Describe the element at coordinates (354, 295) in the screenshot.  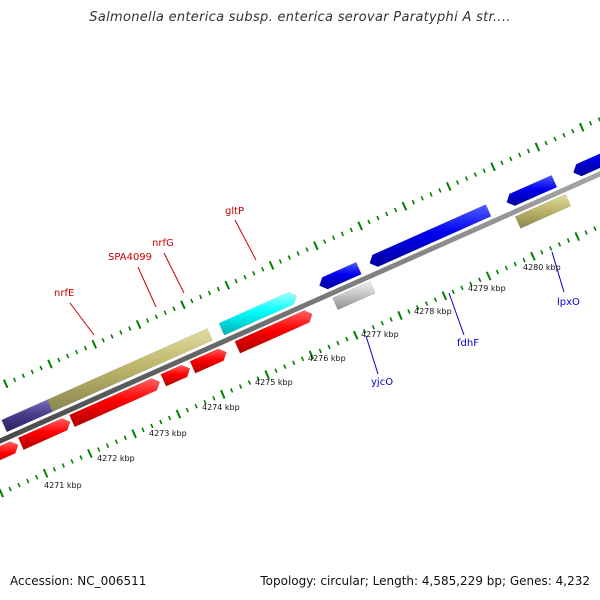
I see `feature-yjcO` at that location.